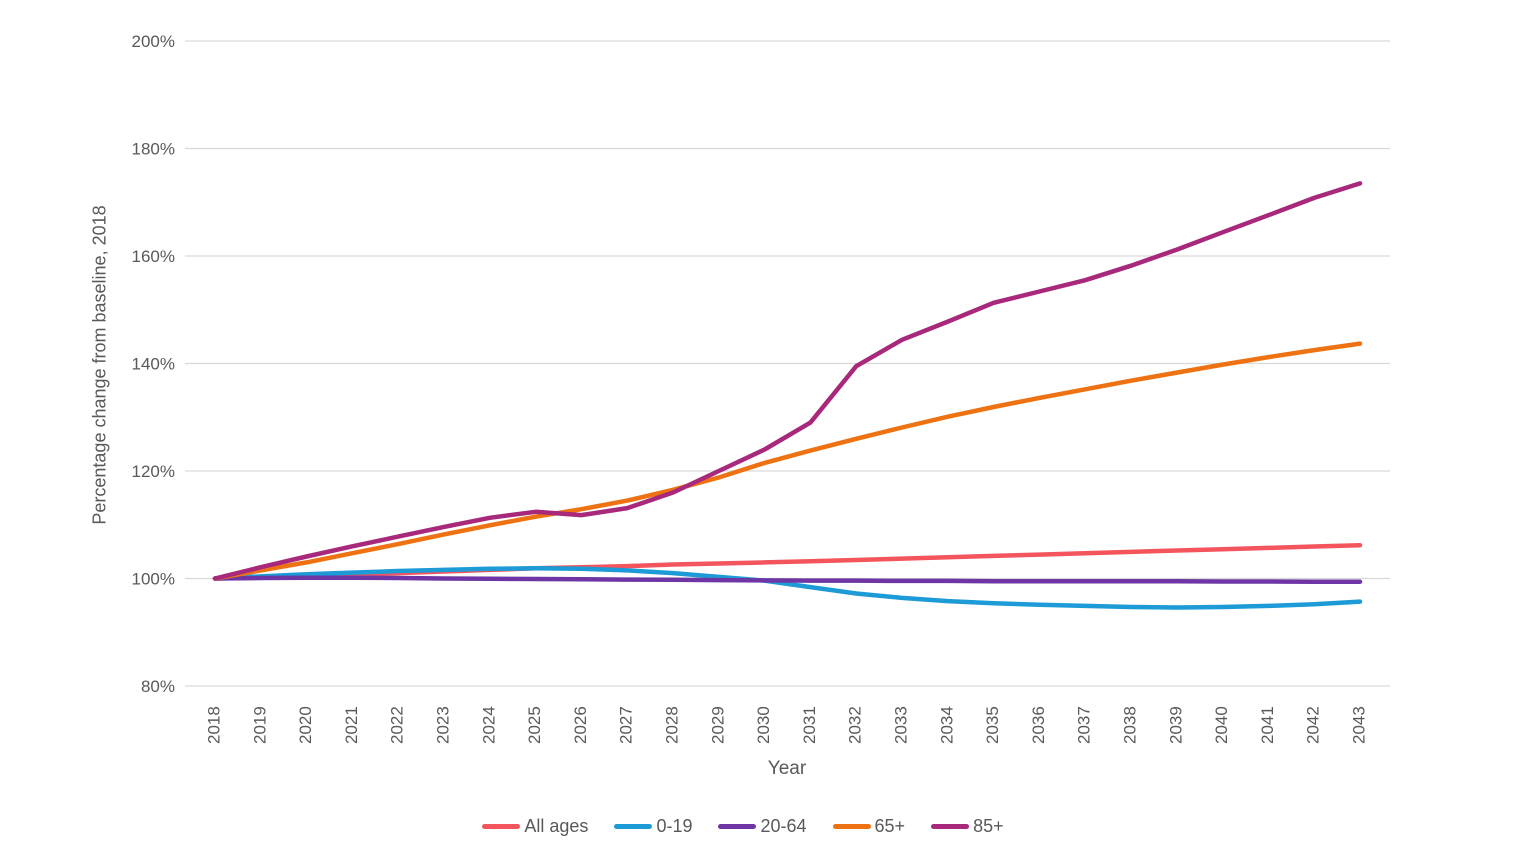  What do you see at coordinates (153, 149) in the screenshot?
I see `y-tick-label: 180%` at bounding box center [153, 149].